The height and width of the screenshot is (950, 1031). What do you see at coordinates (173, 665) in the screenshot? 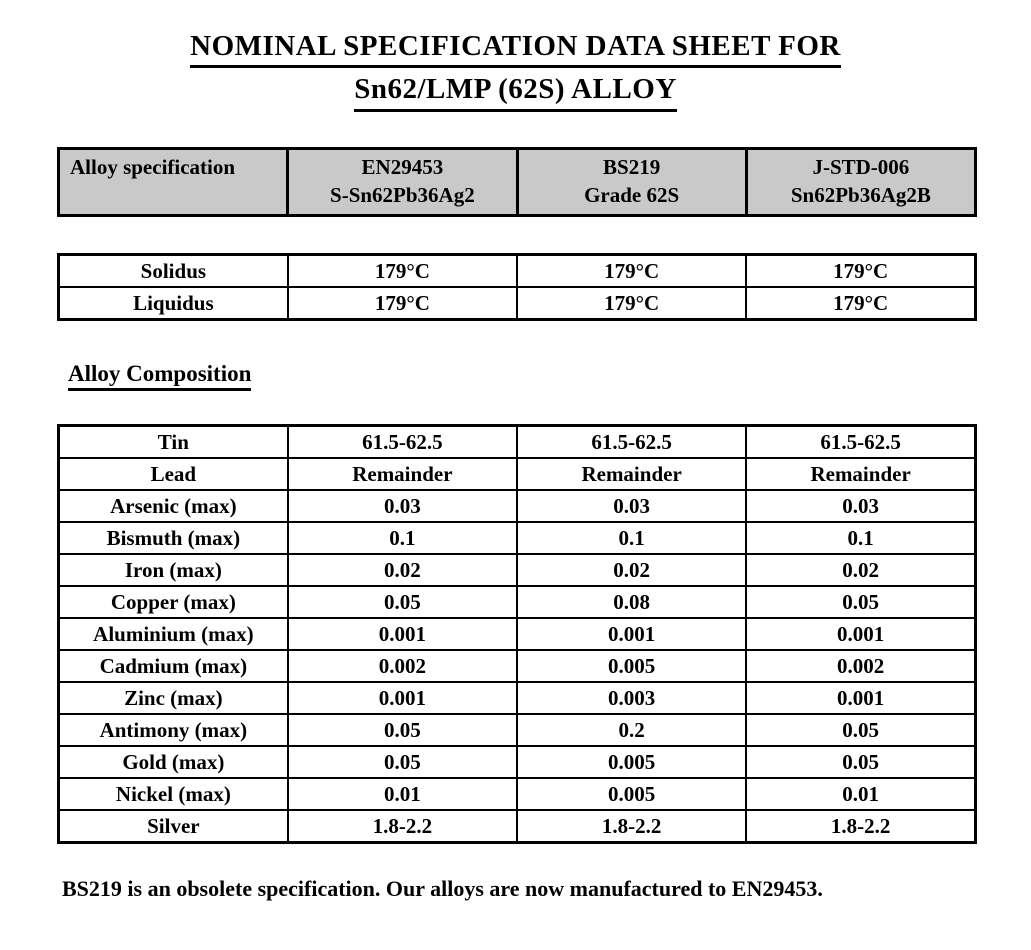
I see `element-label: Cadmium (max)` at bounding box center [173, 665].